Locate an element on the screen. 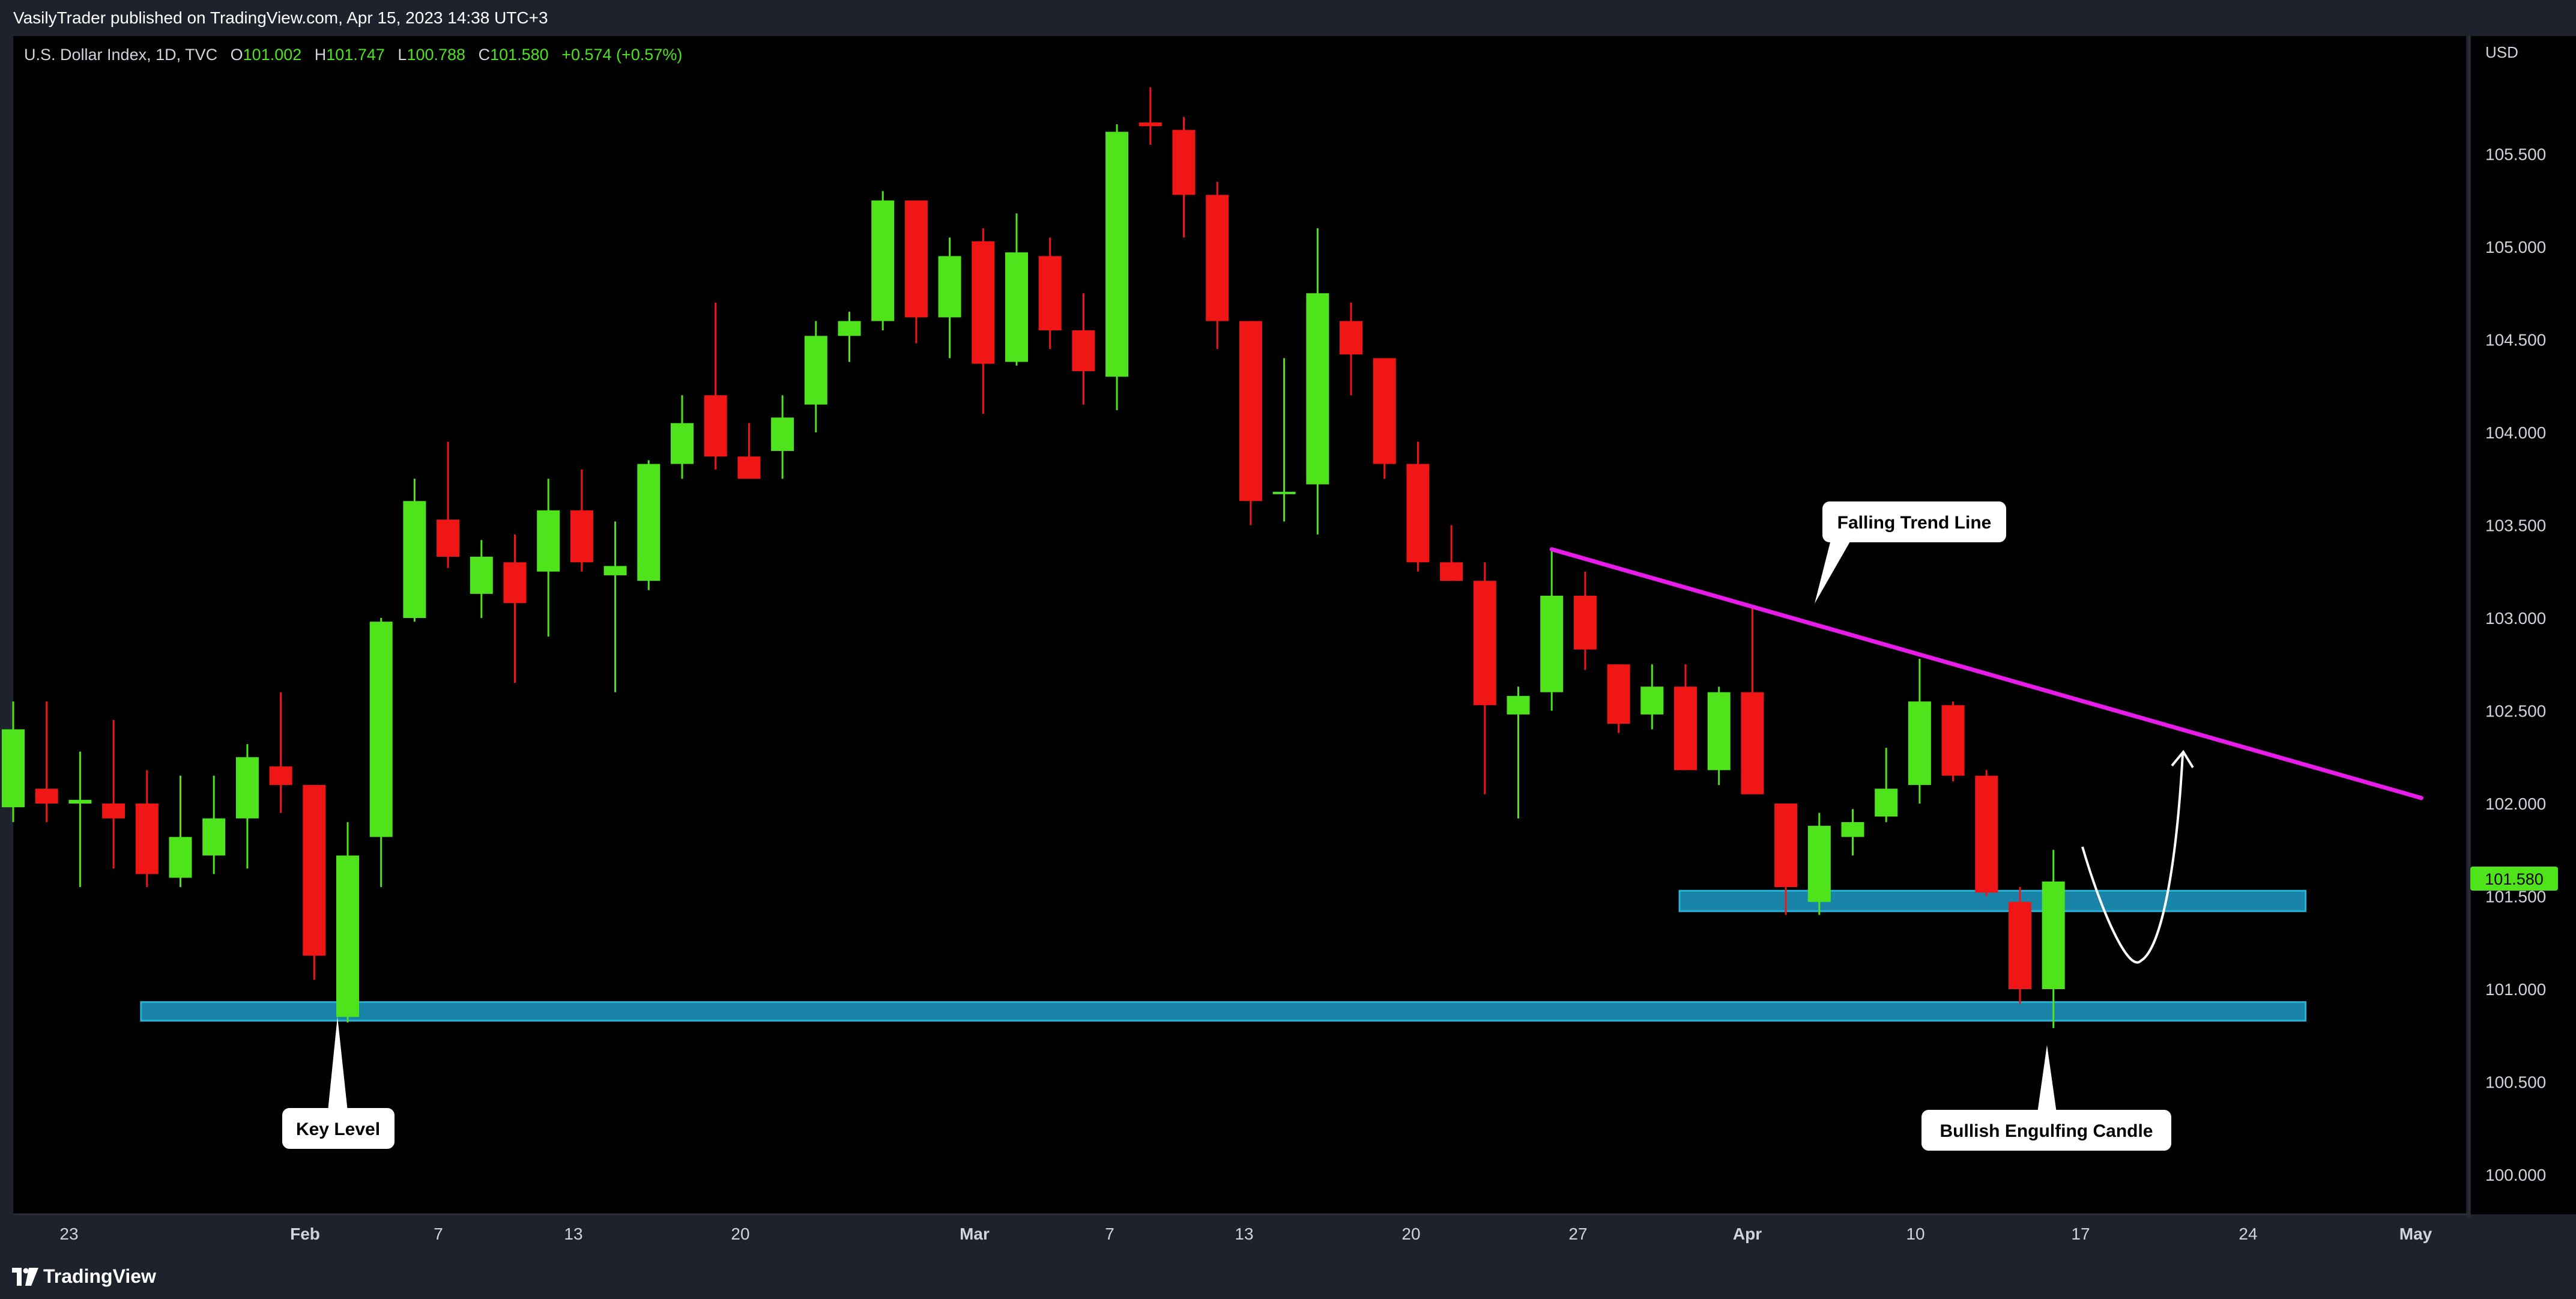 This screenshot has width=2576, height=1299. price-tick-label: 105.000 is located at coordinates (2515, 247).